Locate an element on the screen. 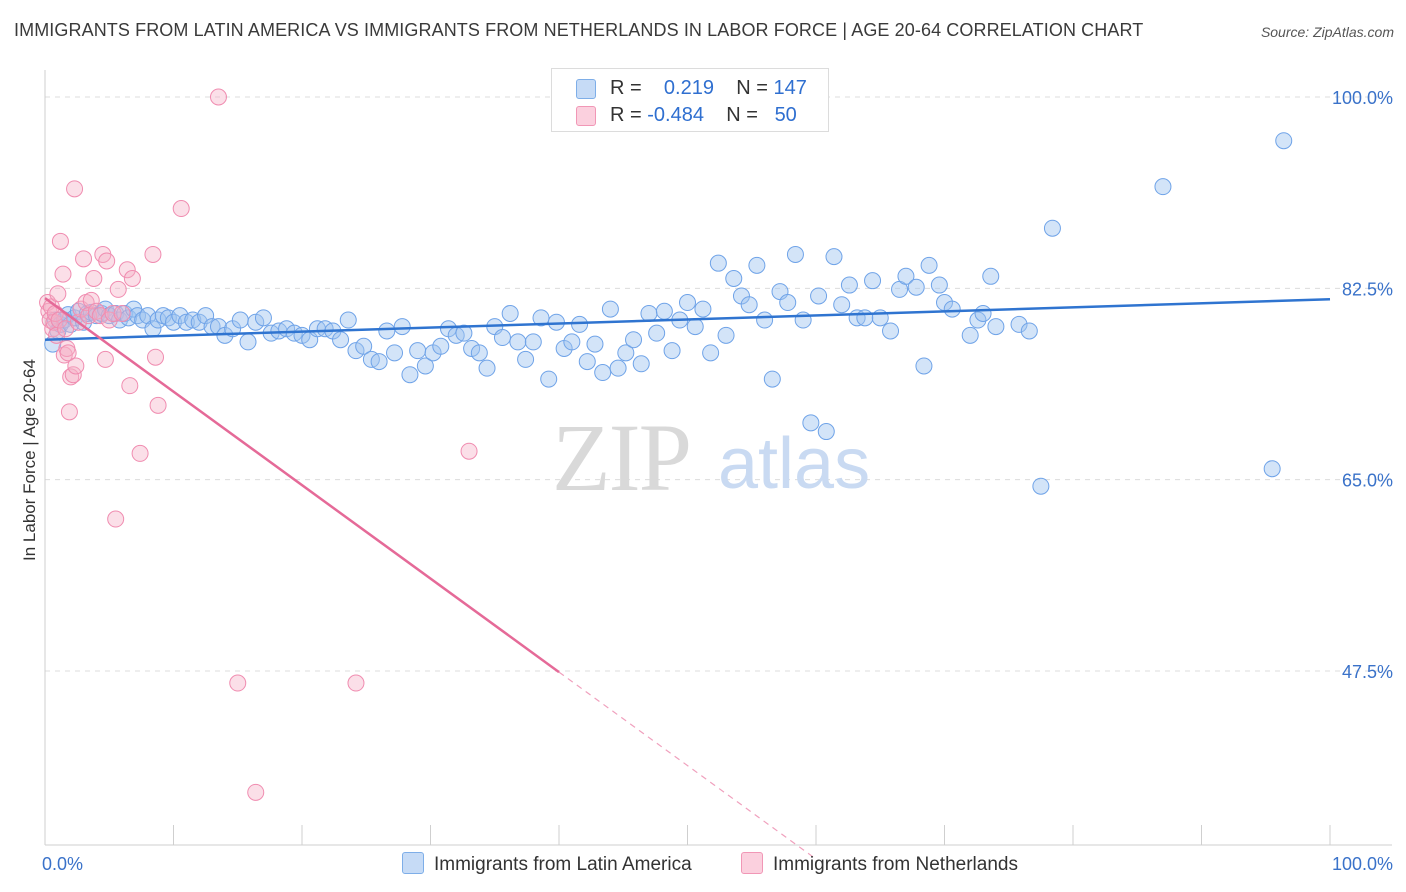 This screenshot has width=1406, height=892. bottom-legend-swatch-blue is located at coordinates (413, 863).